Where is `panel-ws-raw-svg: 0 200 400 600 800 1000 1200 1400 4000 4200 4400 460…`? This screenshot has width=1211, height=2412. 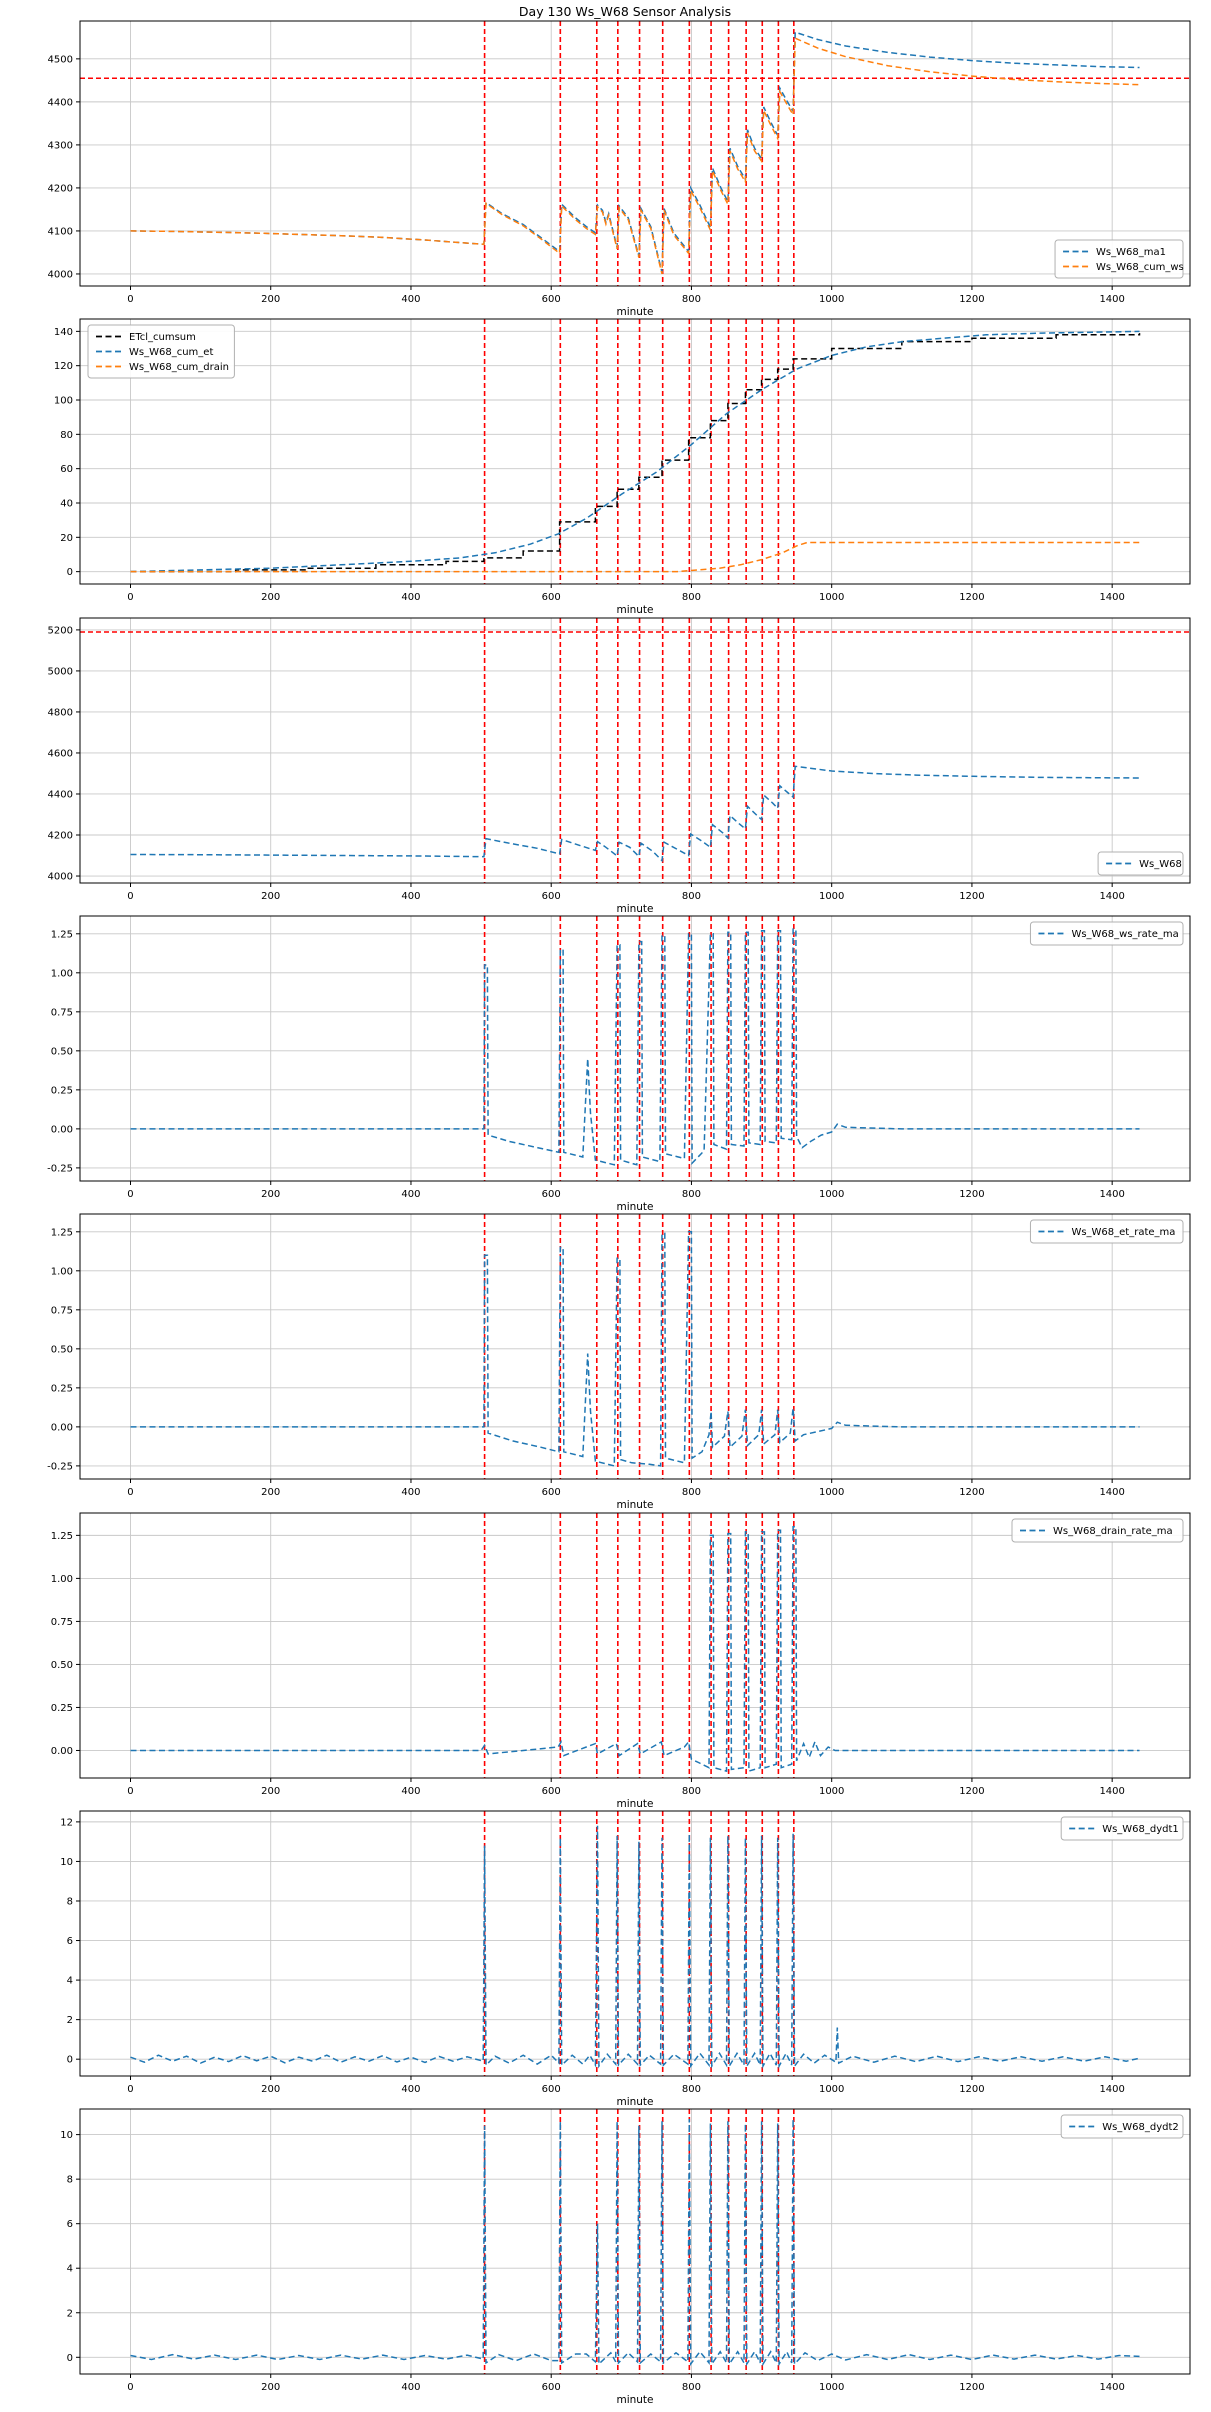
panel-ws-raw-svg: 0 200 400 600 800 1000 1200 1400 4000 4200 4400 460… is located at coordinates (619, 766).